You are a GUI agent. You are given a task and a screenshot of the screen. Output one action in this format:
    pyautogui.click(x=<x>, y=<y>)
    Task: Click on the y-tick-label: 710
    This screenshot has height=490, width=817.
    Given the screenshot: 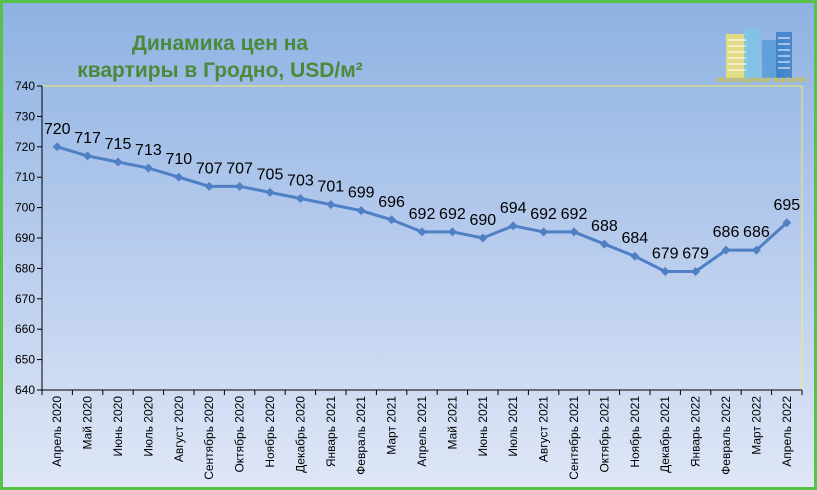 What is the action you would take?
    pyautogui.click(x=25, y=177)
    